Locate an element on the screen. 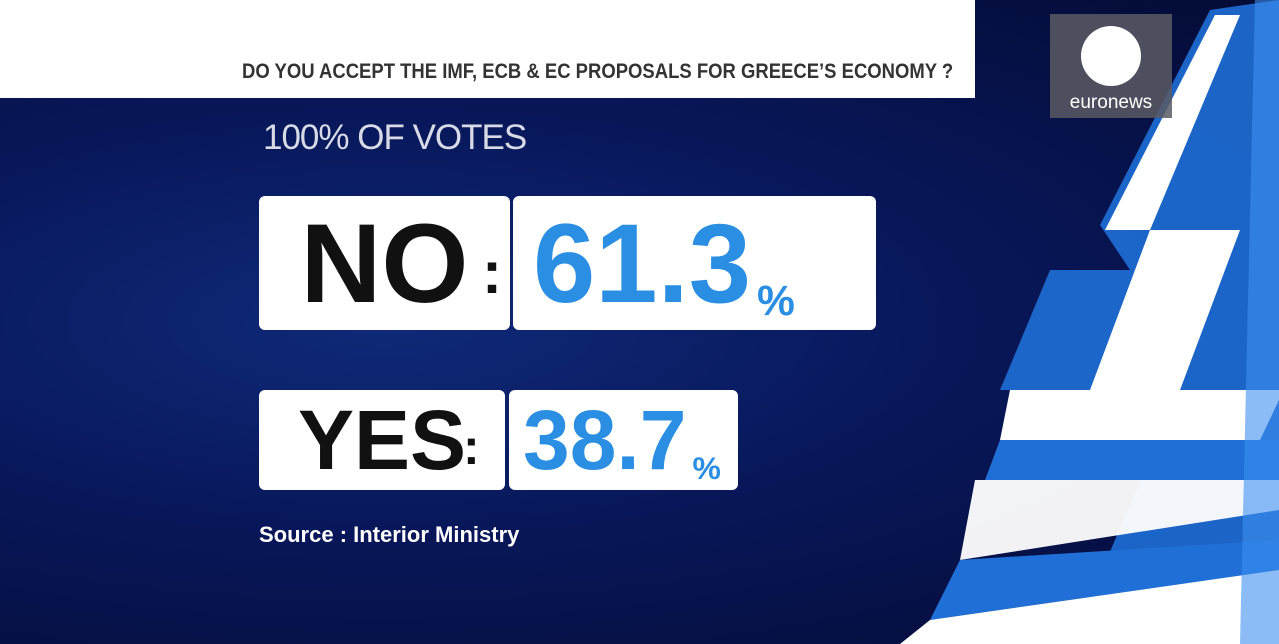  logo: euronews is located at coordinates (1111, 66).